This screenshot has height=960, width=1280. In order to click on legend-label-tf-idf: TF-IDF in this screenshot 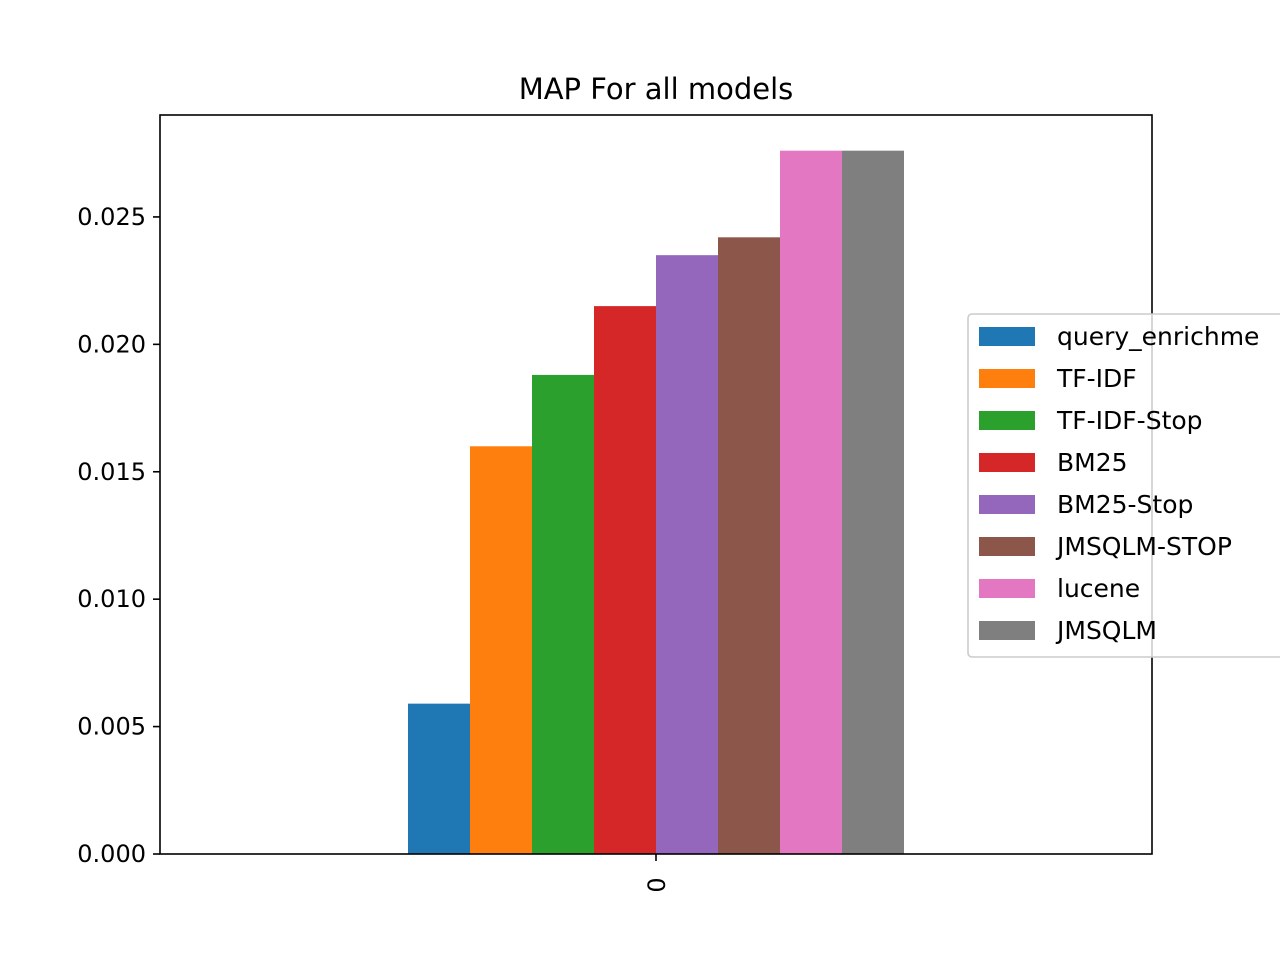, I will do `click(1096, 378)`.